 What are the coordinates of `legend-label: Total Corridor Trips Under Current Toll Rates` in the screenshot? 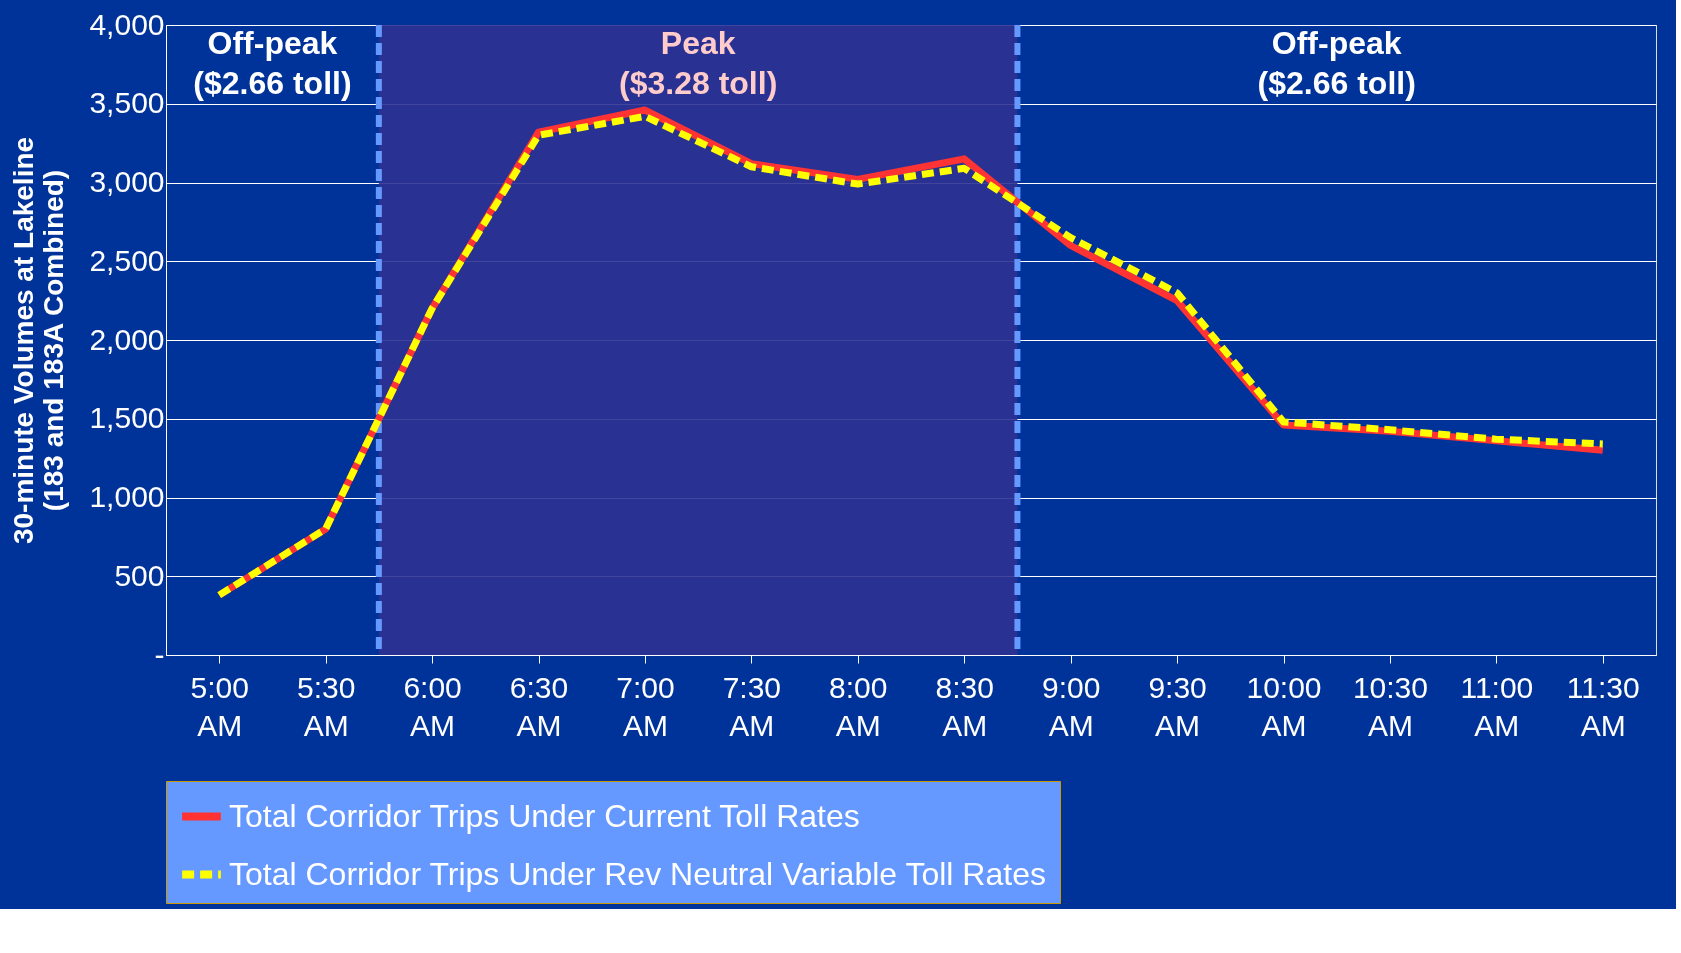 It's located at (544, 815).